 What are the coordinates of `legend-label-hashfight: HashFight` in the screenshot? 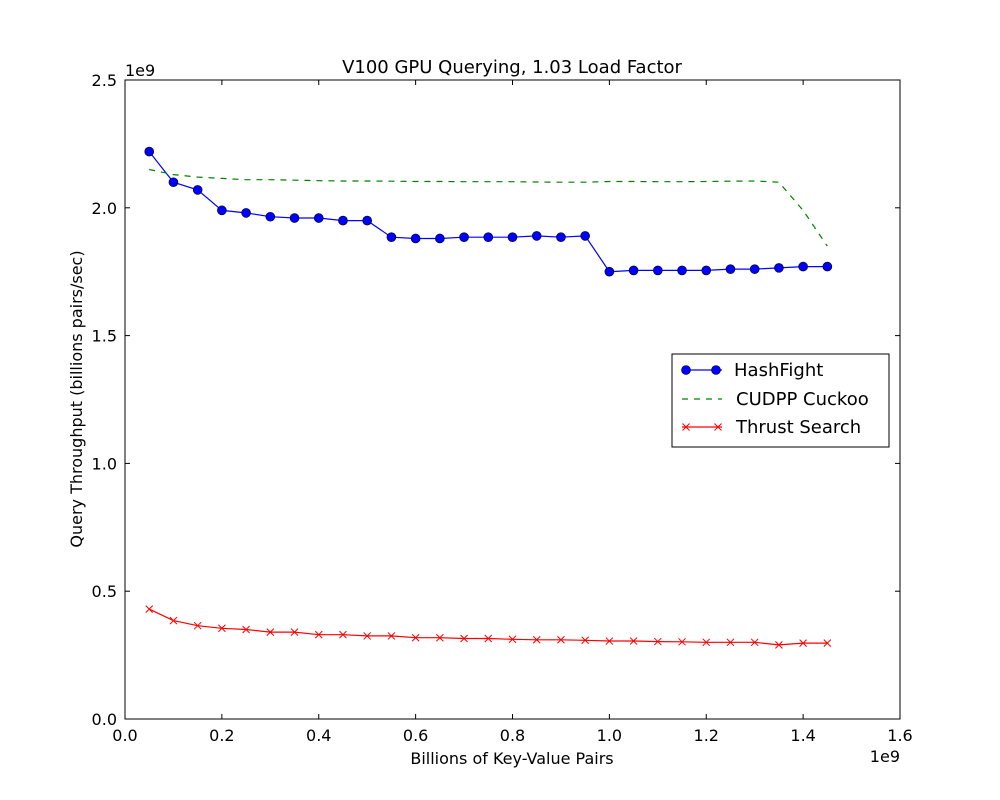 It's located at (778, 370).